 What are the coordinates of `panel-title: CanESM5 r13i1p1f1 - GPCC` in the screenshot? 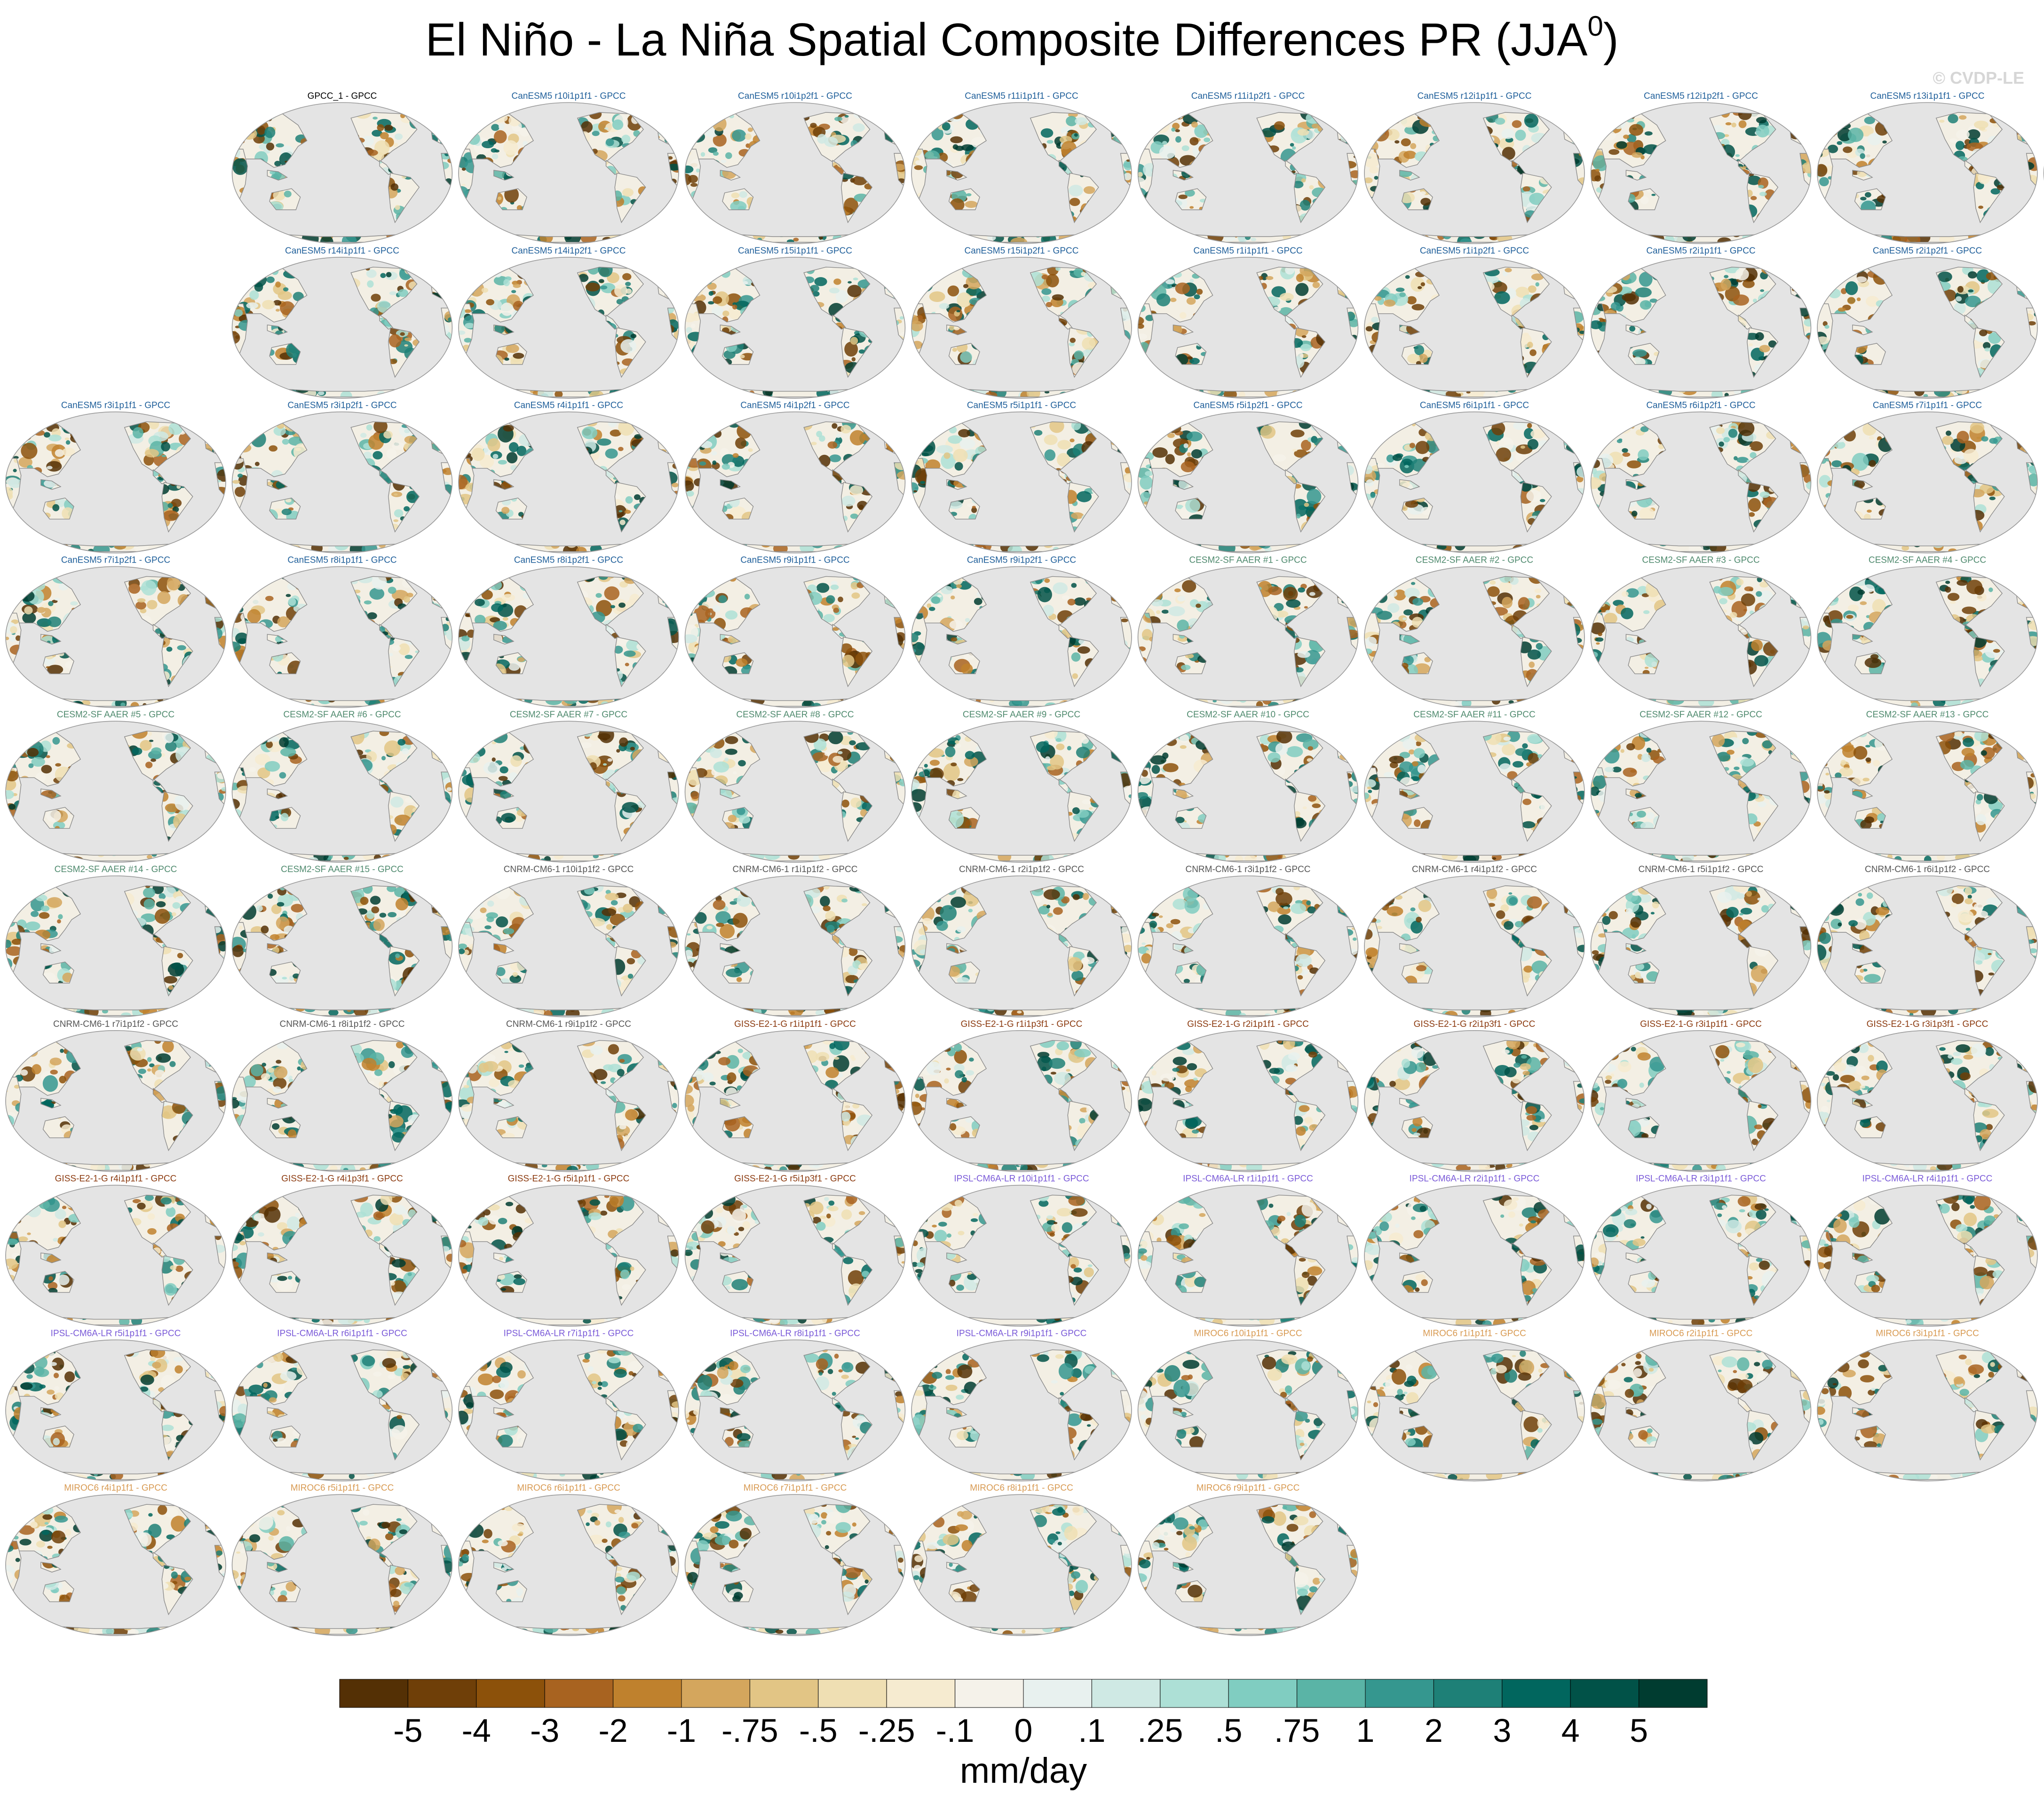 It's located at (1928, 96).